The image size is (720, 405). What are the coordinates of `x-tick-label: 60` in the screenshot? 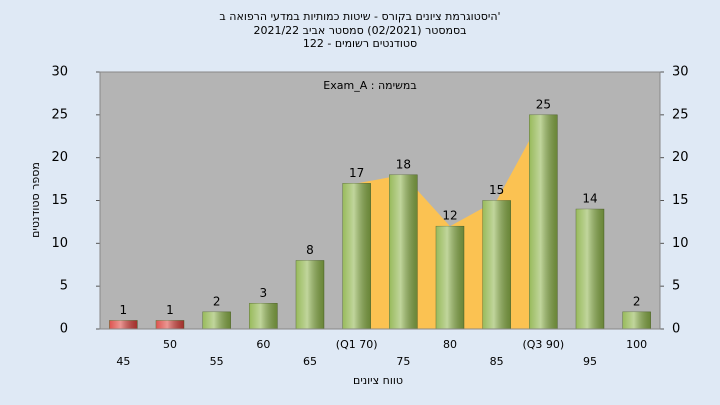 It's located at (263, 344).